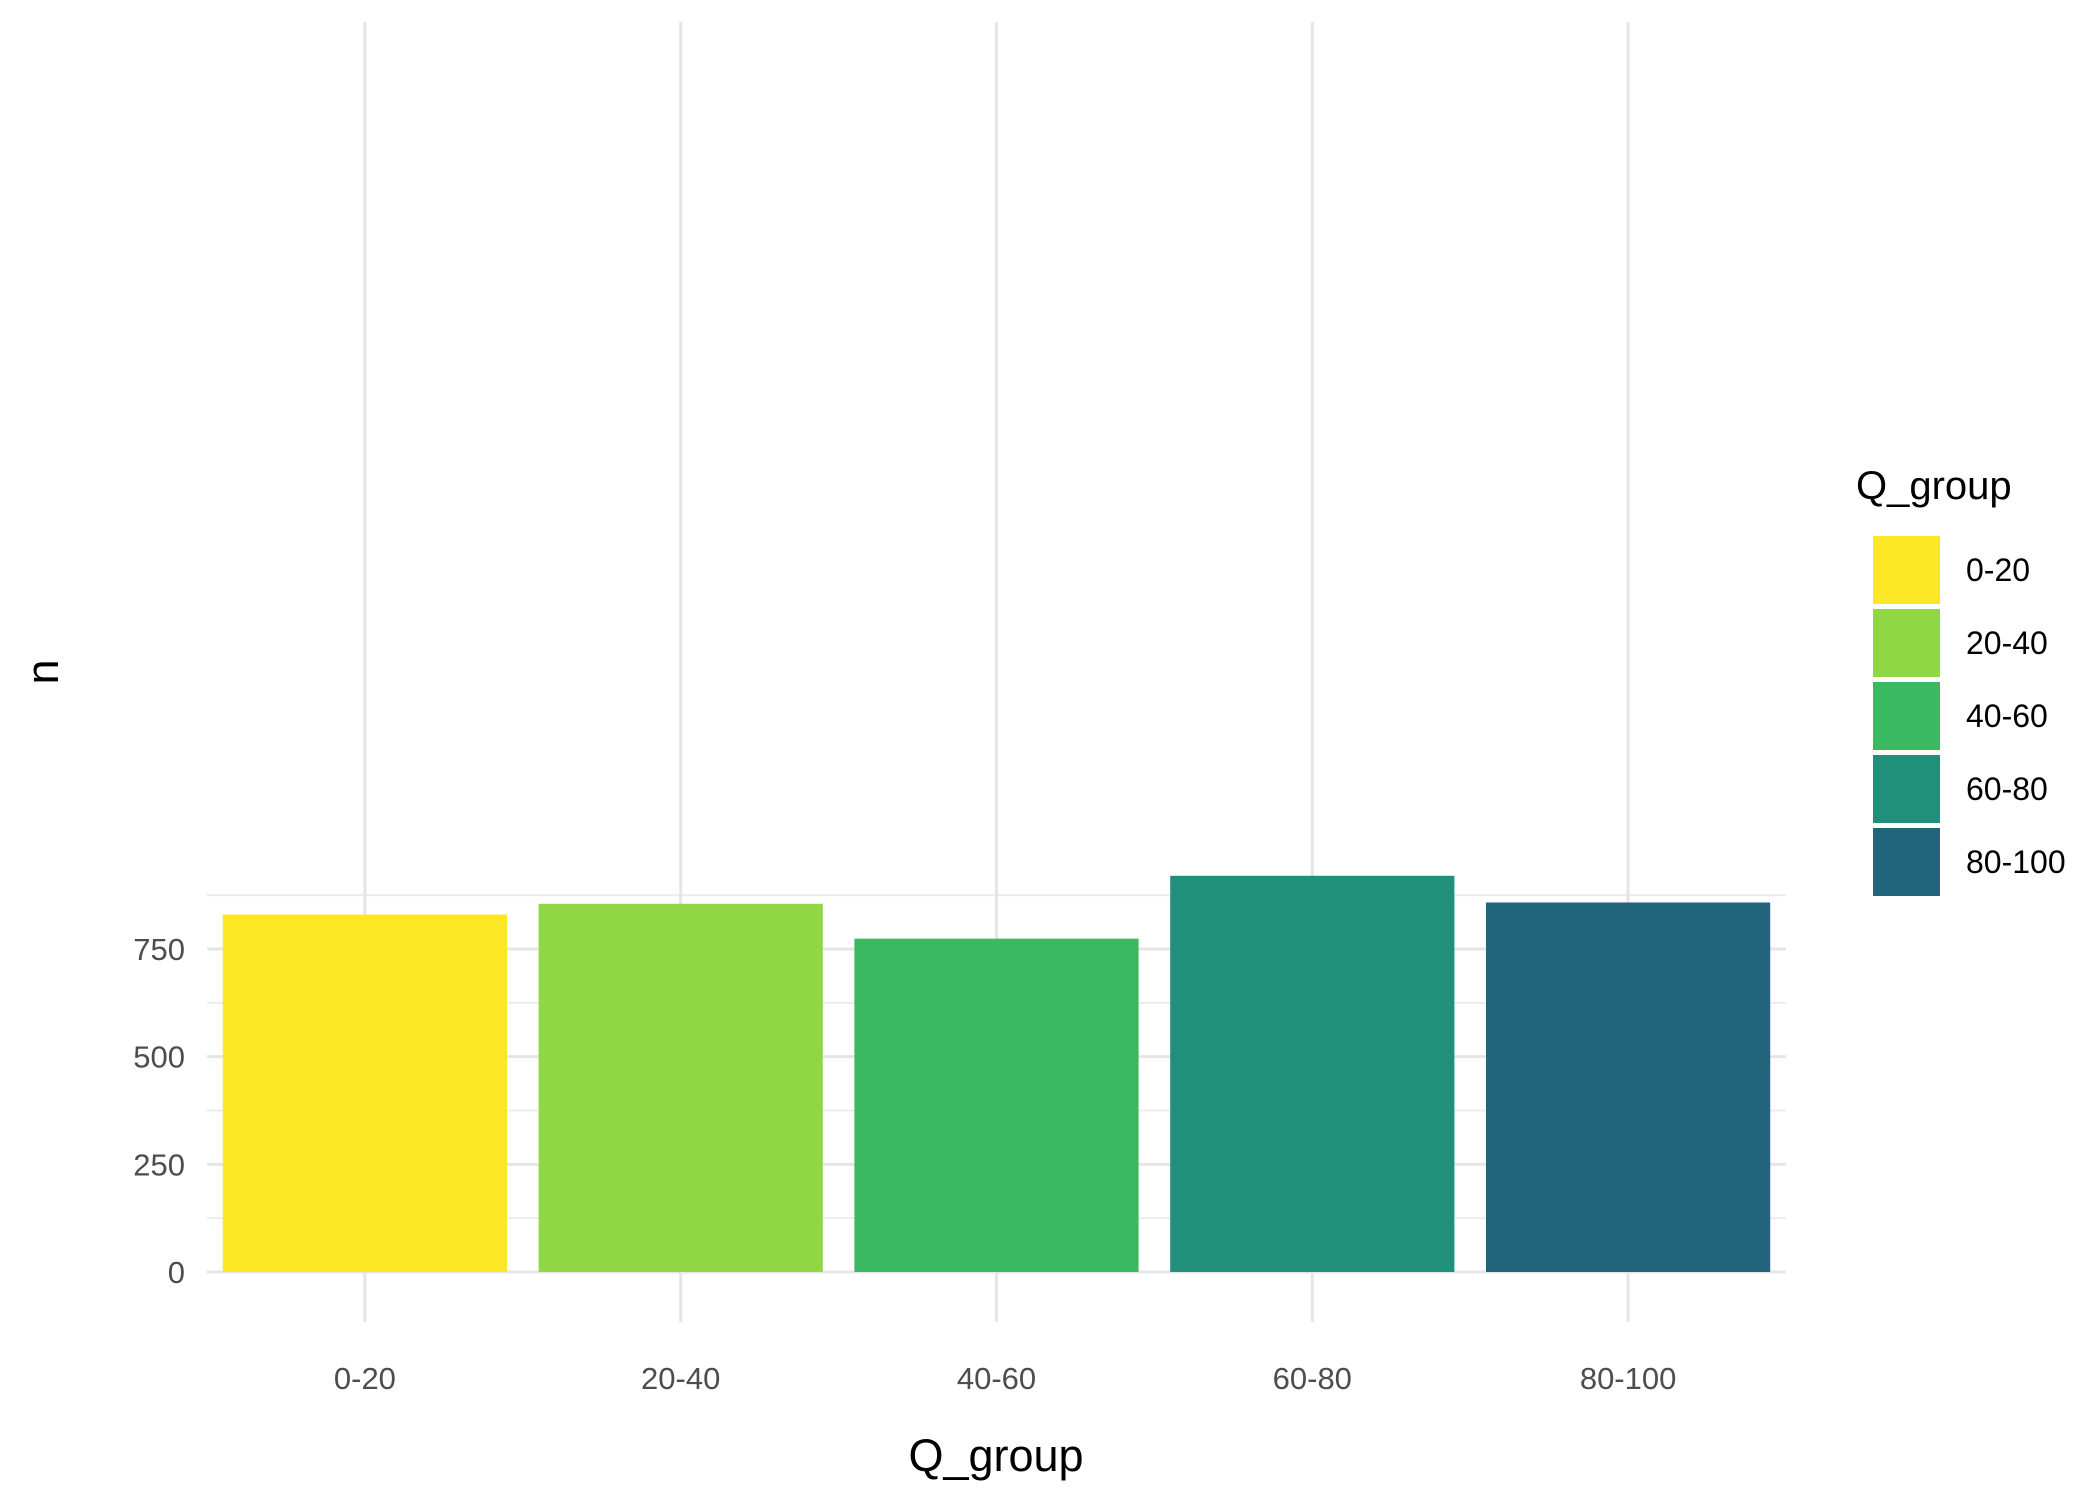 This screenshot has width=2100, height=1500. I want to click on legend-label-20-40: 20-40, so click(2007, 643).